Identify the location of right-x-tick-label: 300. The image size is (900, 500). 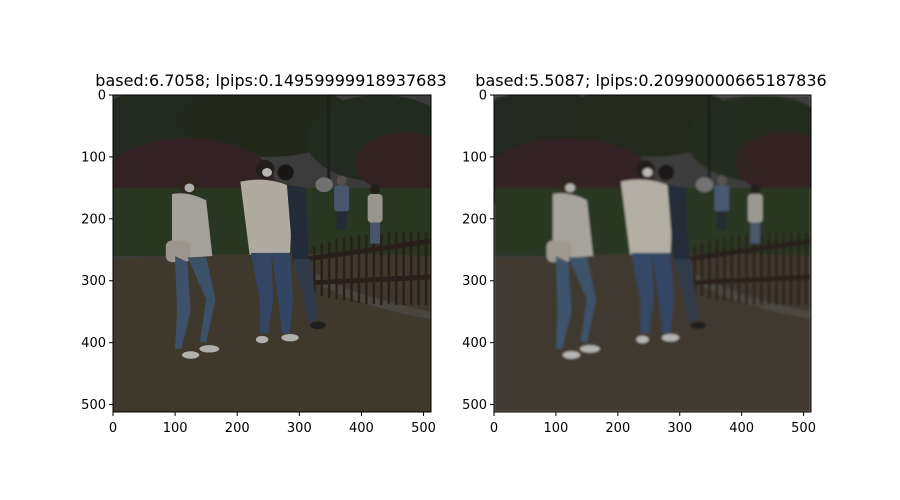
(679, 428).